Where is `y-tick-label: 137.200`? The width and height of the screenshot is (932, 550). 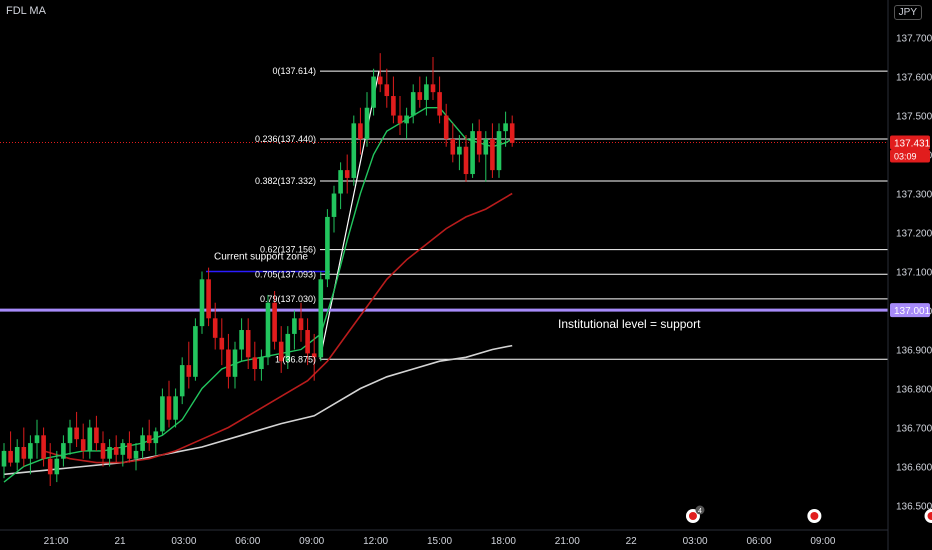 y-tick-label: 137.200 is located at coordinates (914, 234).